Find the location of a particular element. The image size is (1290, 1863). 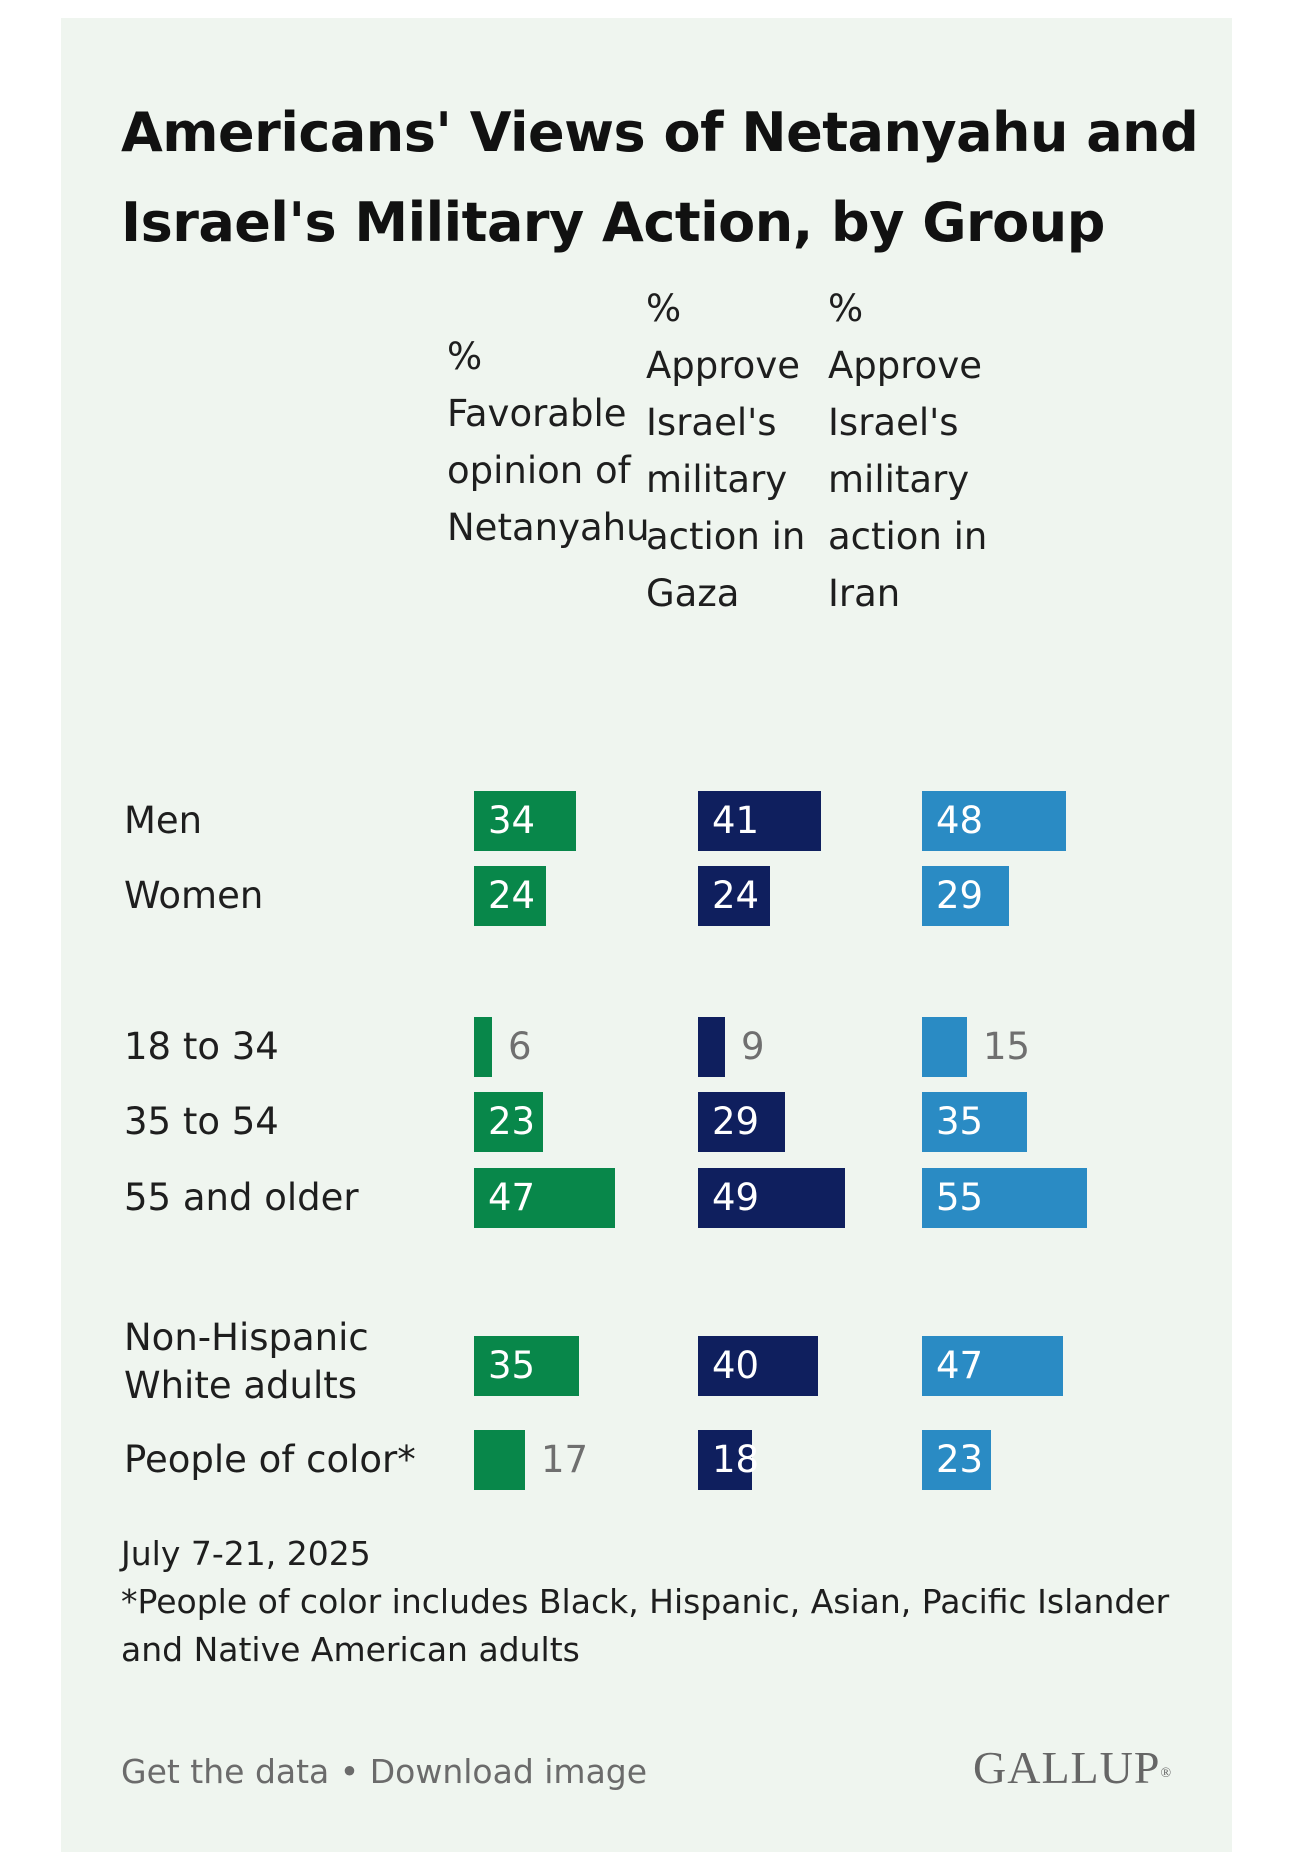

footer-links: Get the data • Download image is located at coordinates (384, 1772).